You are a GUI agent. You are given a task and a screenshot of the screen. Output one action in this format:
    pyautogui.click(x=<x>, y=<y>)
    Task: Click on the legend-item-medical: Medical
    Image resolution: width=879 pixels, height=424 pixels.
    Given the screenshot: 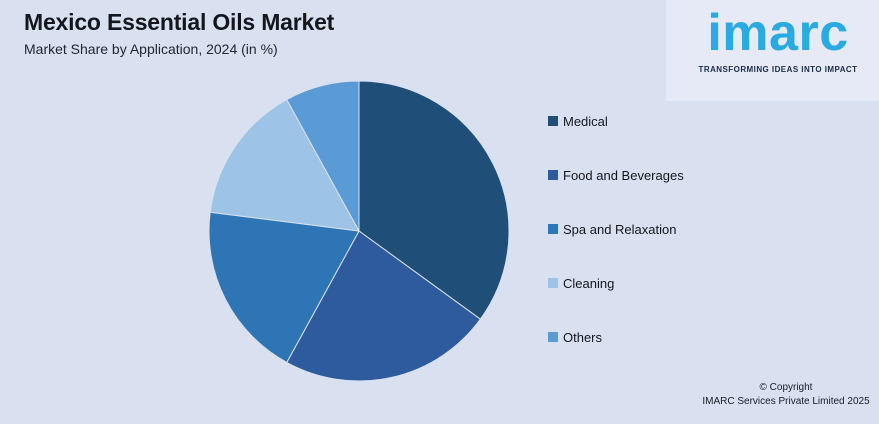 What is the action you would take?
    pyautogui.click(x=616, y=121)
    